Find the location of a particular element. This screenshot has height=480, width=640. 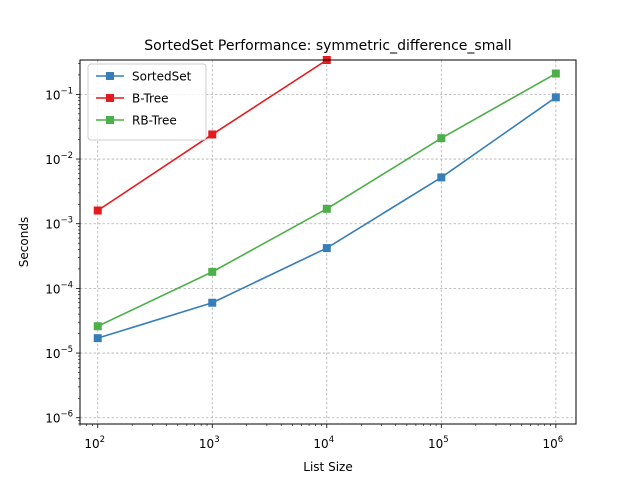

legend-label-sortedset: SortedSet is located at coordinates (162, 77).